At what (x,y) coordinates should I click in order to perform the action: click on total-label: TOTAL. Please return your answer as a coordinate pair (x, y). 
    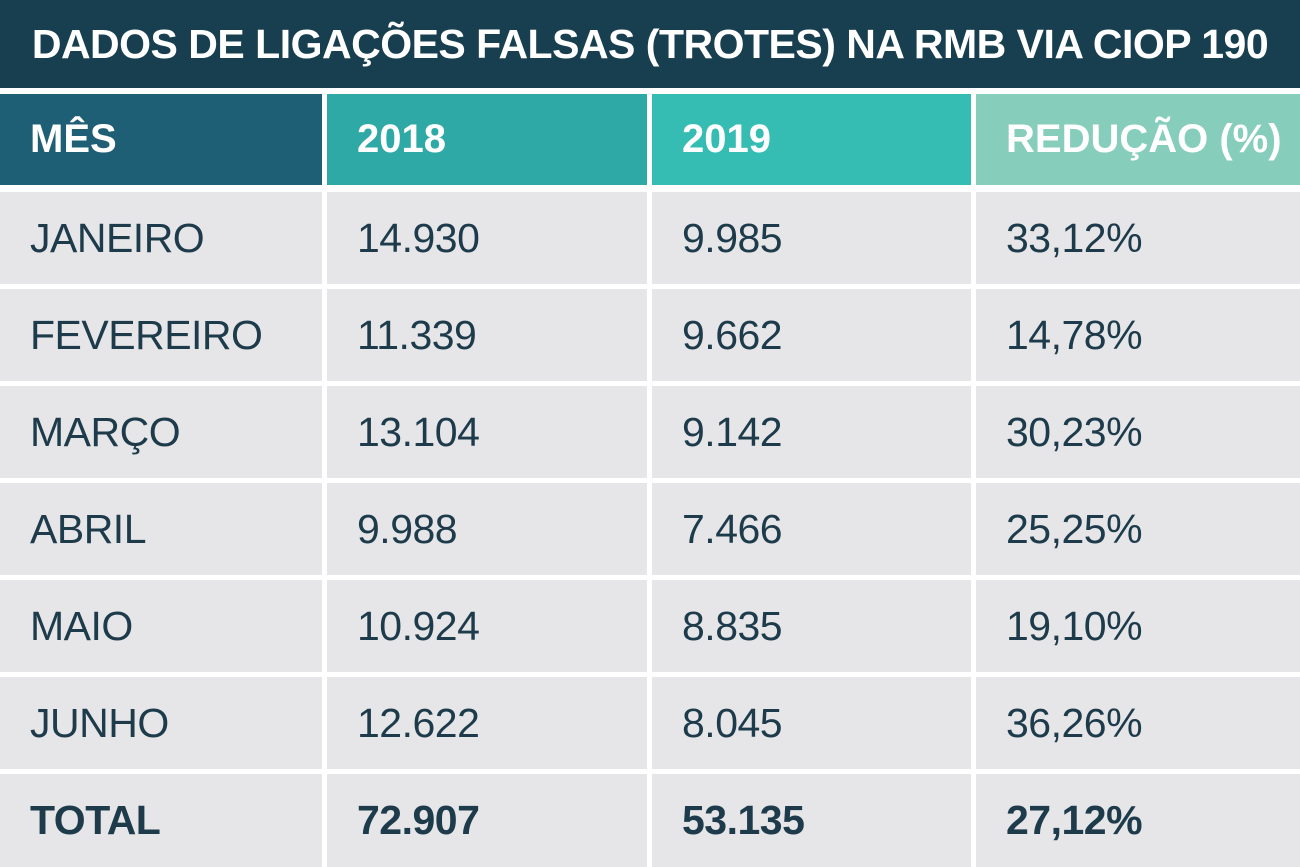
    Looking at the image, I should click on (161, 820).